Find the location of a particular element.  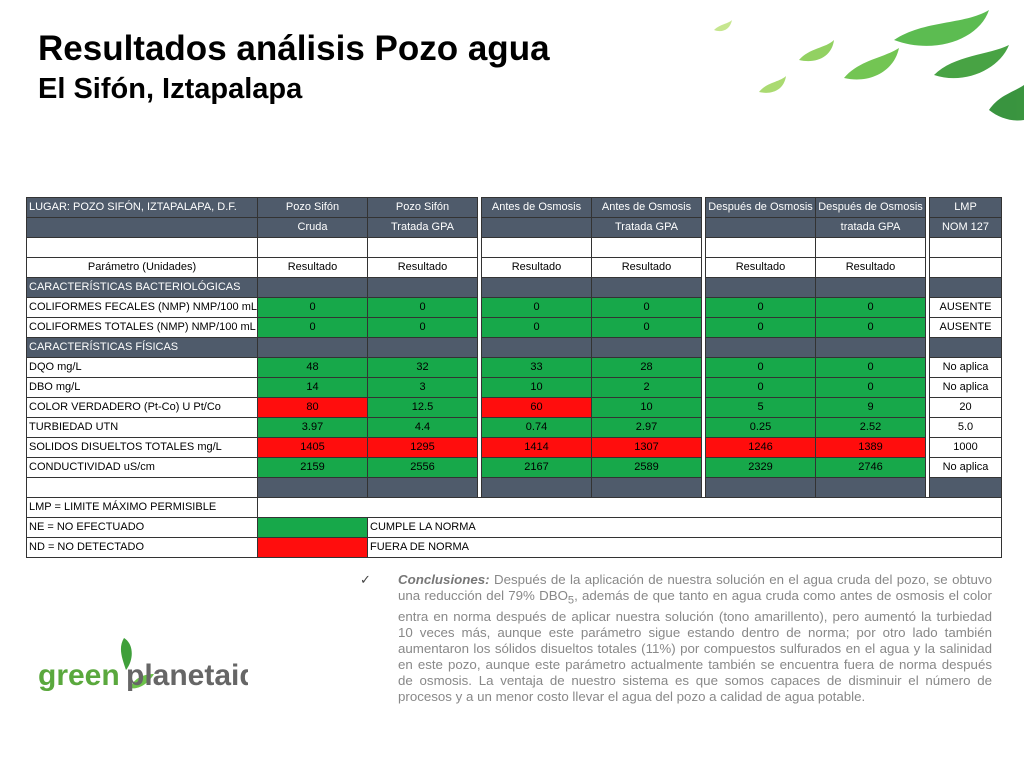

green-leaves-decoration is located at coordinates (869, 65).